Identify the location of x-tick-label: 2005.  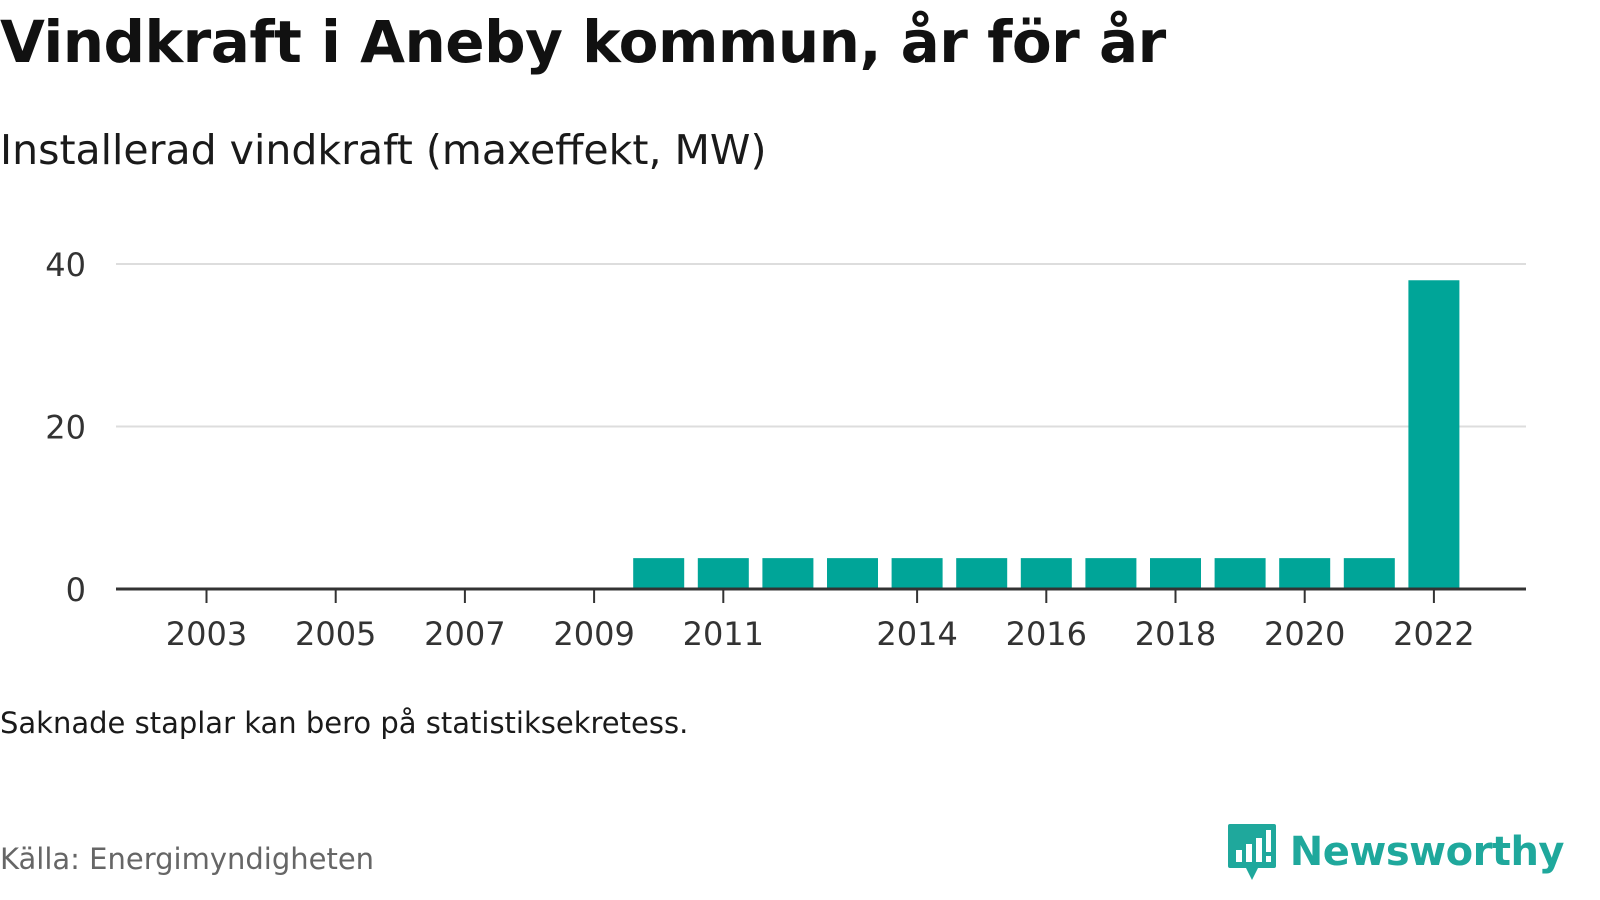
(335, 634).